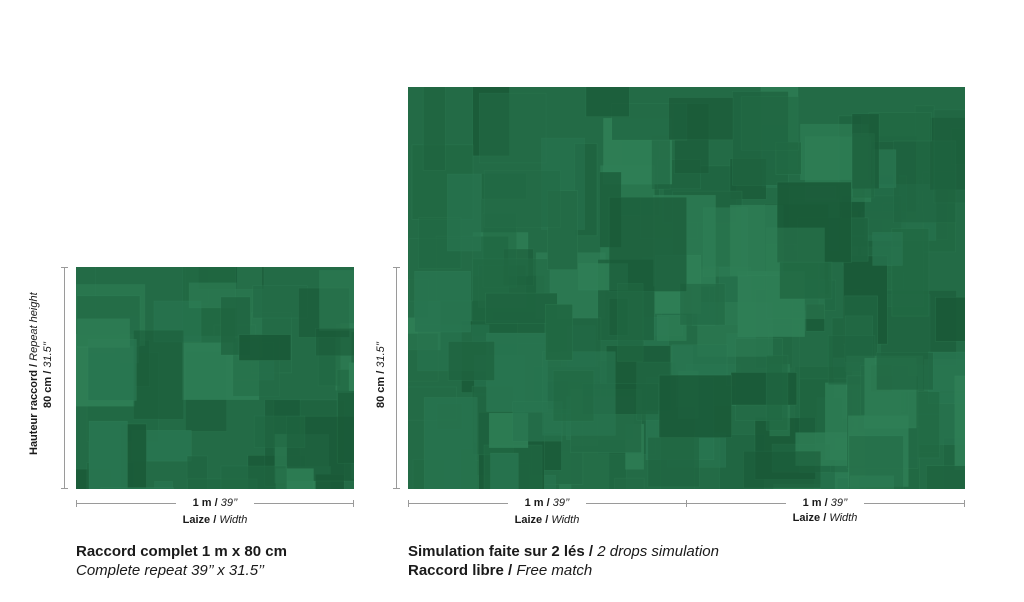 The height and width of the screenshot is (602, 1024). I want to click on drops-dimension-tick-right, so click(964, 503).